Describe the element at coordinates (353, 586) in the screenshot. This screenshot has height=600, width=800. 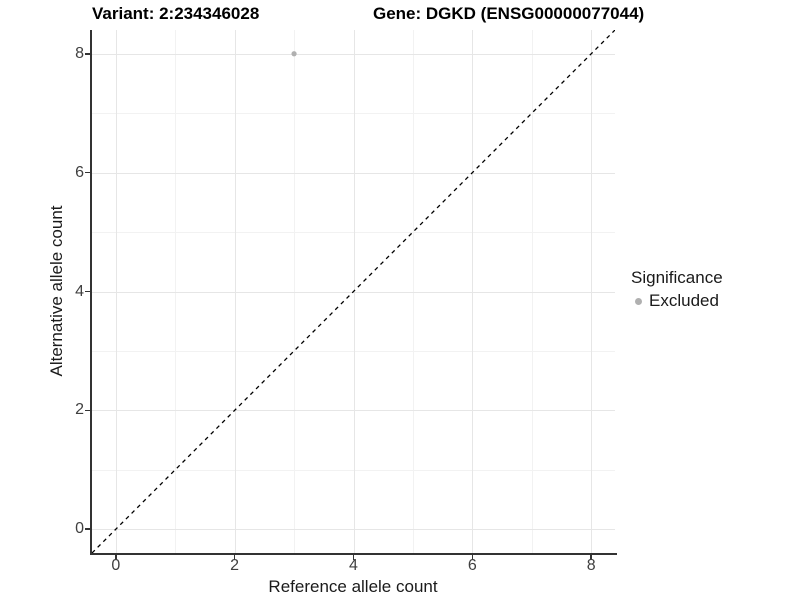
I see `x-axis-title: Reference allele count` at that location.